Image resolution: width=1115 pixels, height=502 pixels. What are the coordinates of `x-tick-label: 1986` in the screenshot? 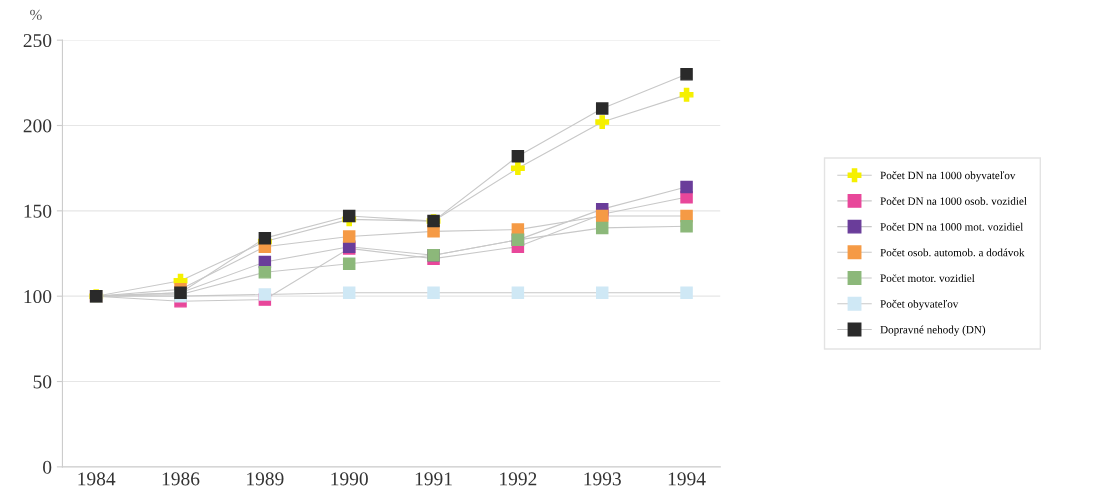 It's located at (181, 479).